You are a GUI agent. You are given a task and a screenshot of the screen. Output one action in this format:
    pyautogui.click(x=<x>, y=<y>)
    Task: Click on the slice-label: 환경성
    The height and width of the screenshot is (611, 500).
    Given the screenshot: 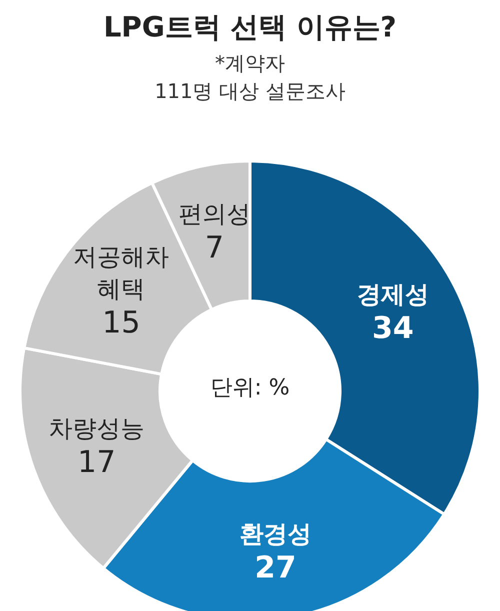 What is the action you would take?
    pyautogui.click(x=276, y=534)
    